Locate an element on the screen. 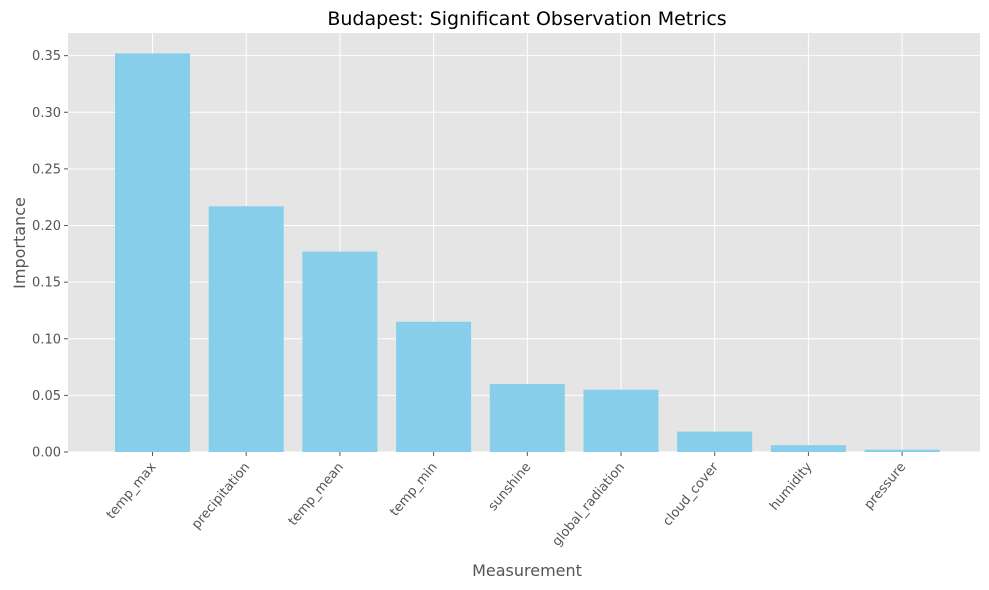  bar-sunshine is located at coordinates (527, 418).